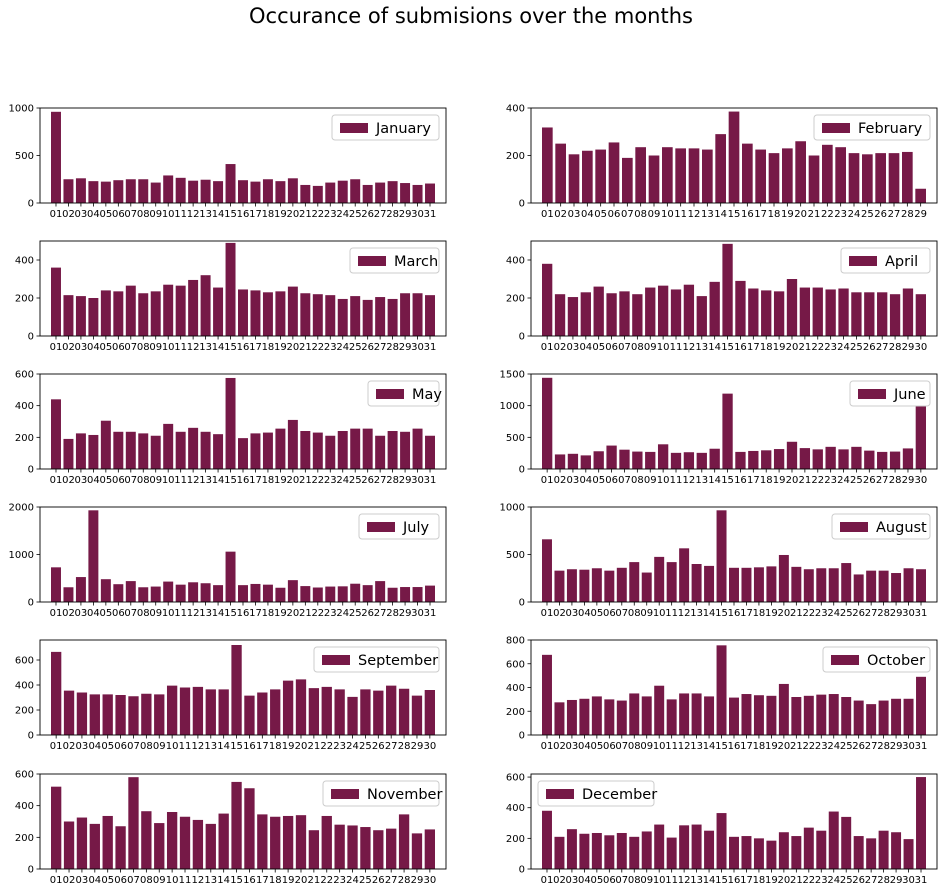  Describe the element at coordinates (415, 528) in the screenshot. I see `legend-label: July` at that location.